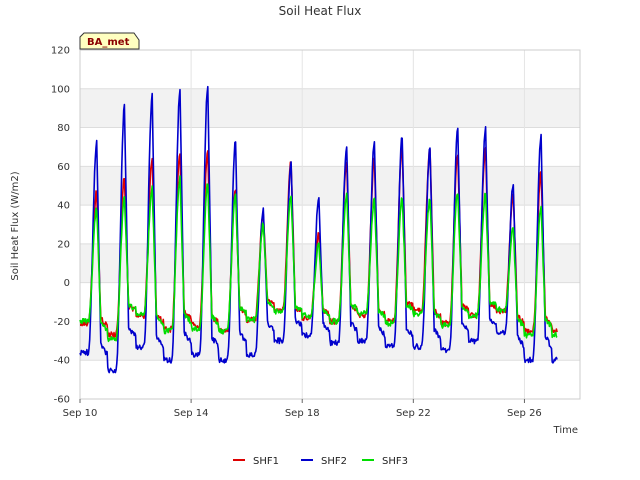  I want to click on y-tick-label: -40, so click(62, 361).